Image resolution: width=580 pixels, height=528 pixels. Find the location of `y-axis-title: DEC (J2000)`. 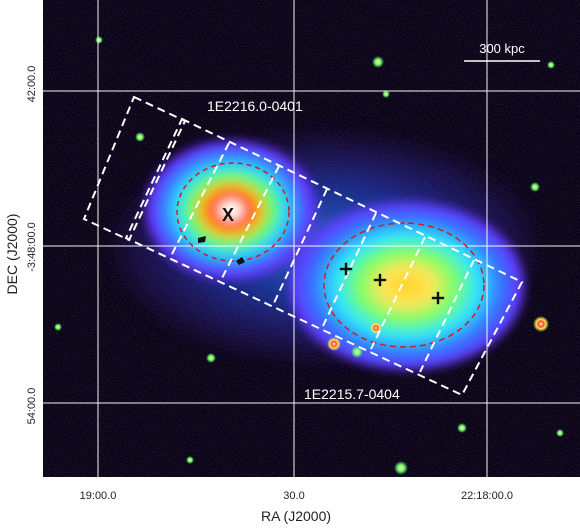

y-axis-title: DEC (J2000) is located at coordinates (12, 254).